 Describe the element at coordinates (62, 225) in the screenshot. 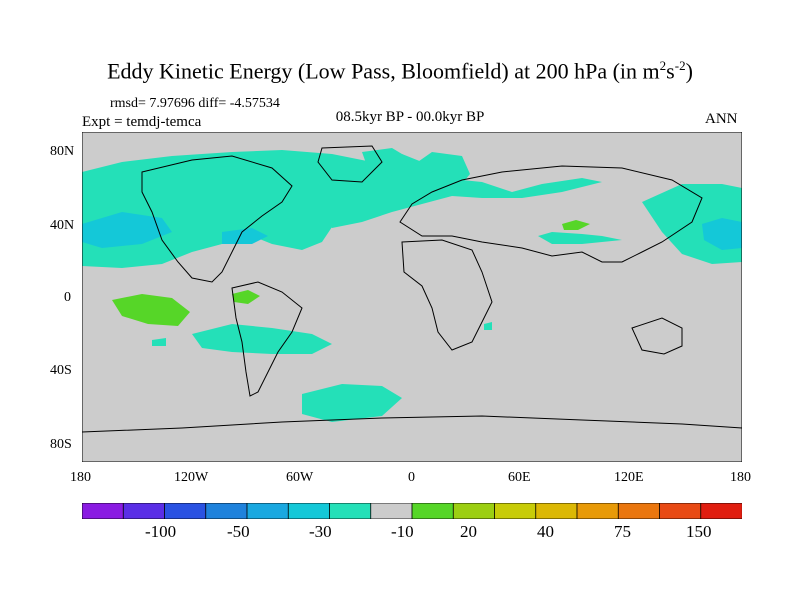

I see `y-tick-40n: 40N` at that location.